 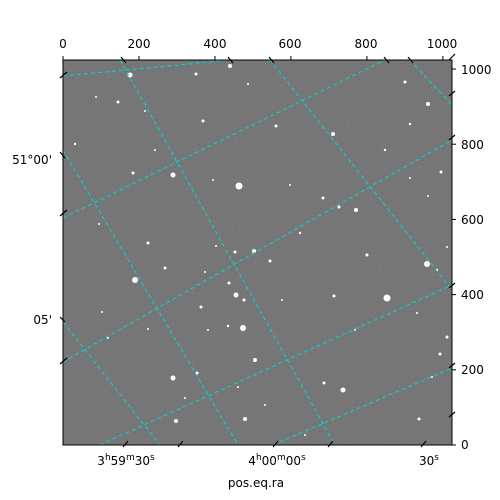 I want to click on pixel-y-tick-label: 200, so click(x=472, y=370).